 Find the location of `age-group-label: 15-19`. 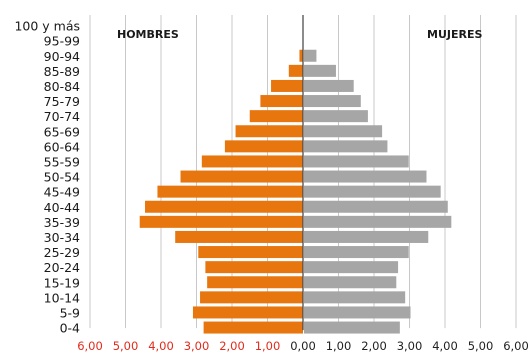

age-group-label: 15-19 is located at coordinates (62, 282).